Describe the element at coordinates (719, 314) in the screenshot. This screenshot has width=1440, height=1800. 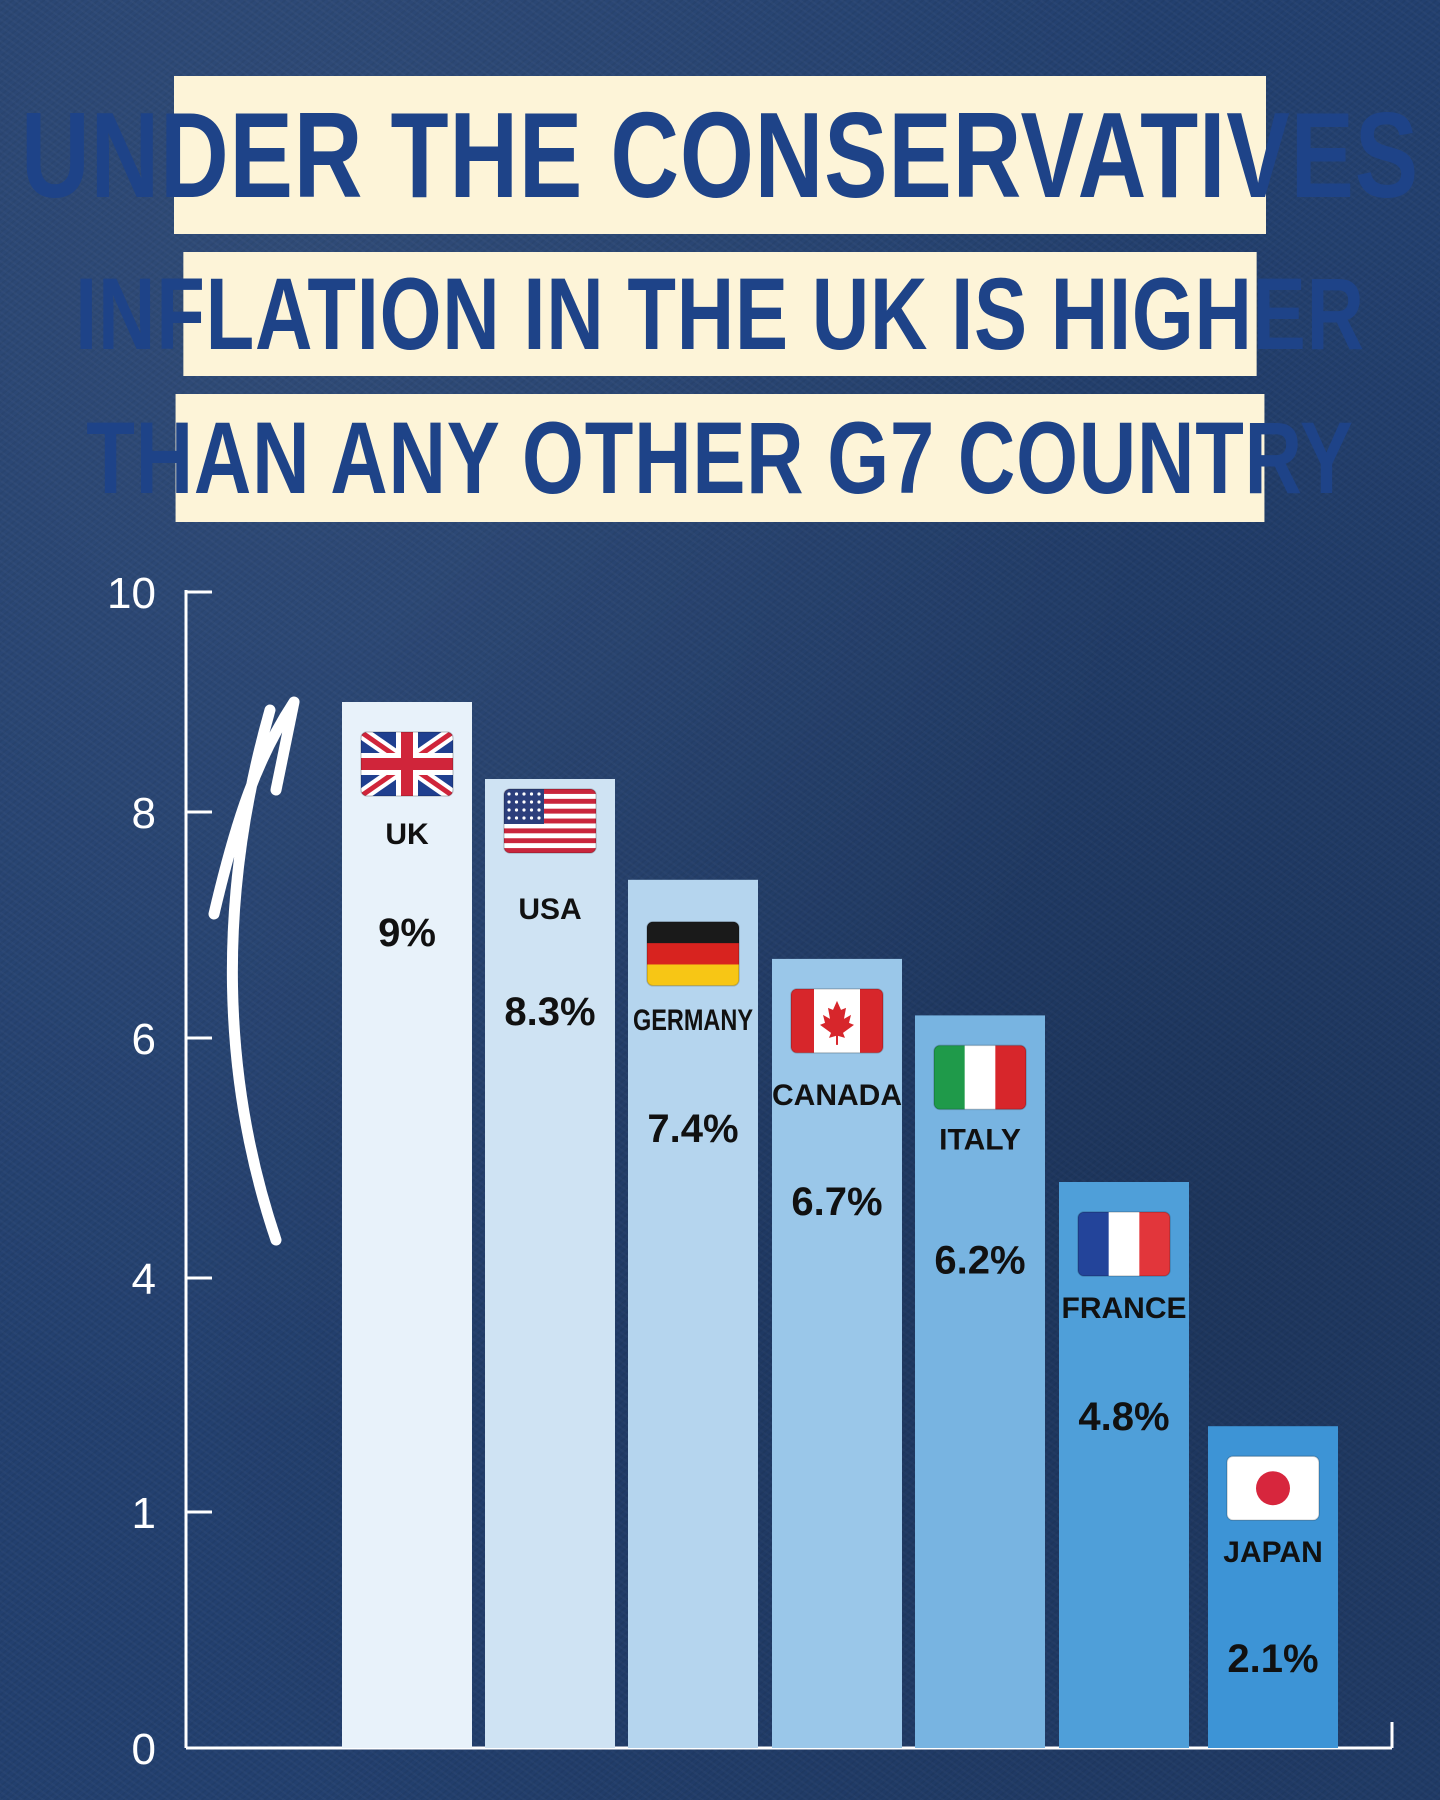
I see `headline-line-2: INFLATION IN THE UK IS HIGHER` at that location.